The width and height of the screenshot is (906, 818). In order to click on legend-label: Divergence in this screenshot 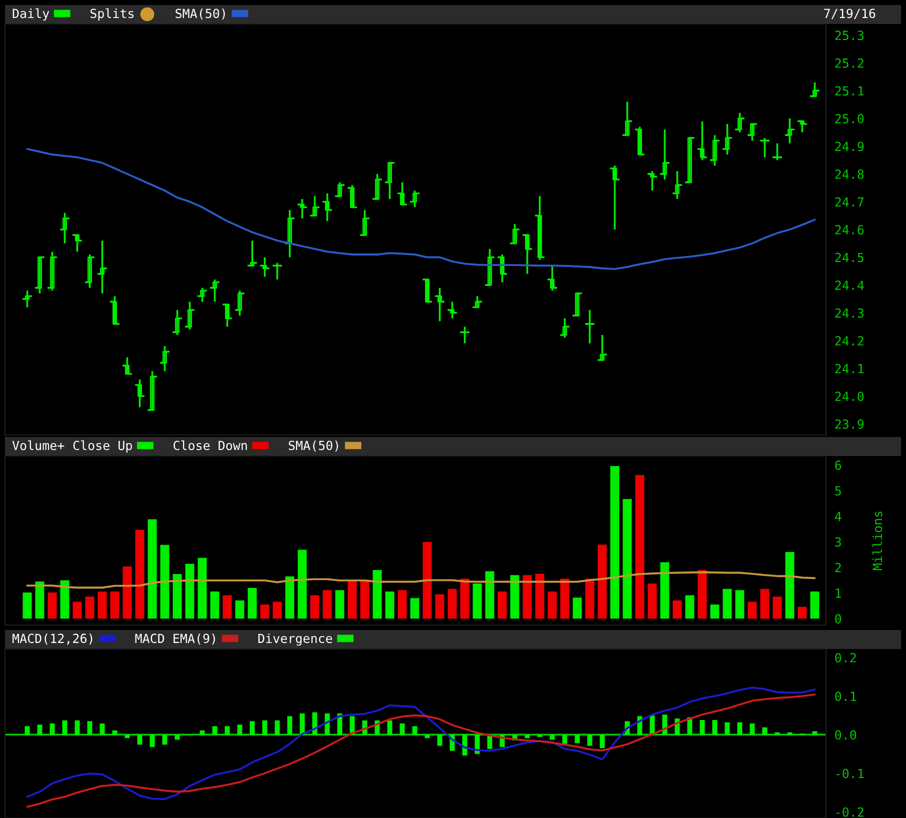, I will do `click(295, 639)`.